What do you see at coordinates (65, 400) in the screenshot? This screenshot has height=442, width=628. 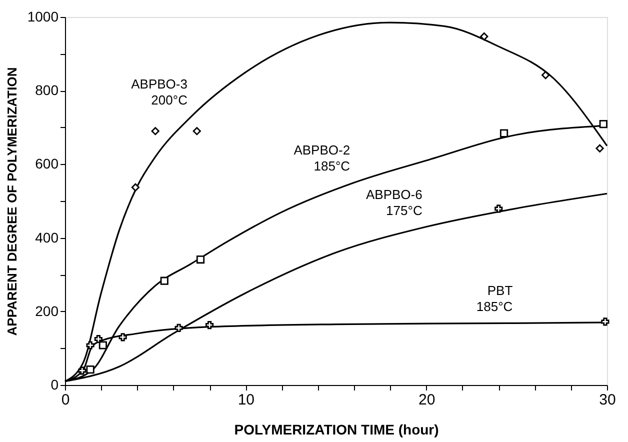 I see `x-tick-label: 0` at bounding box center [65, 400].